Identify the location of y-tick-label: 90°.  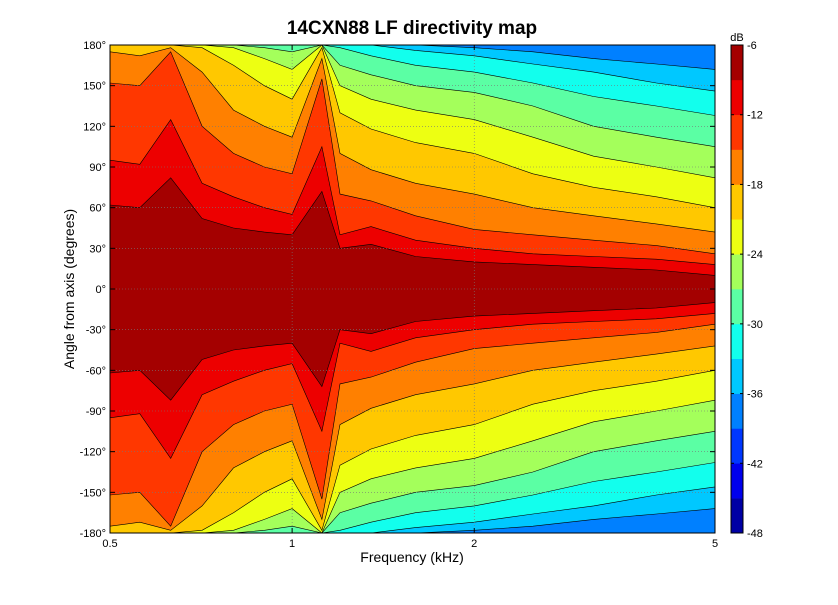
(97, 168).